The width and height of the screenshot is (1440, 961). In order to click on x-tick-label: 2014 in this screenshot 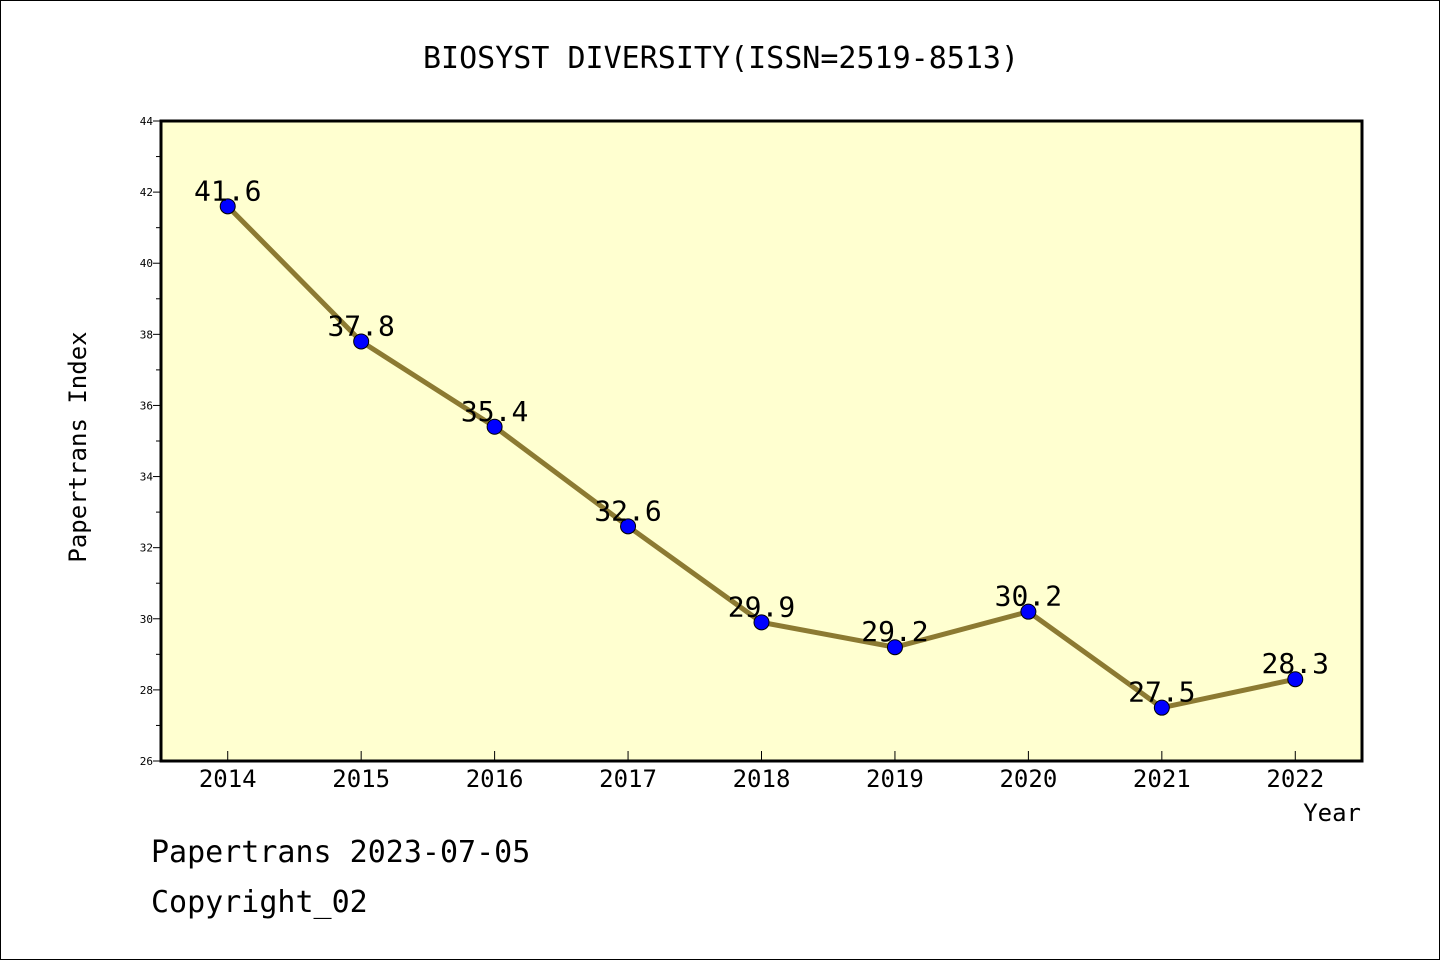, I will do `click(228, 779)`.